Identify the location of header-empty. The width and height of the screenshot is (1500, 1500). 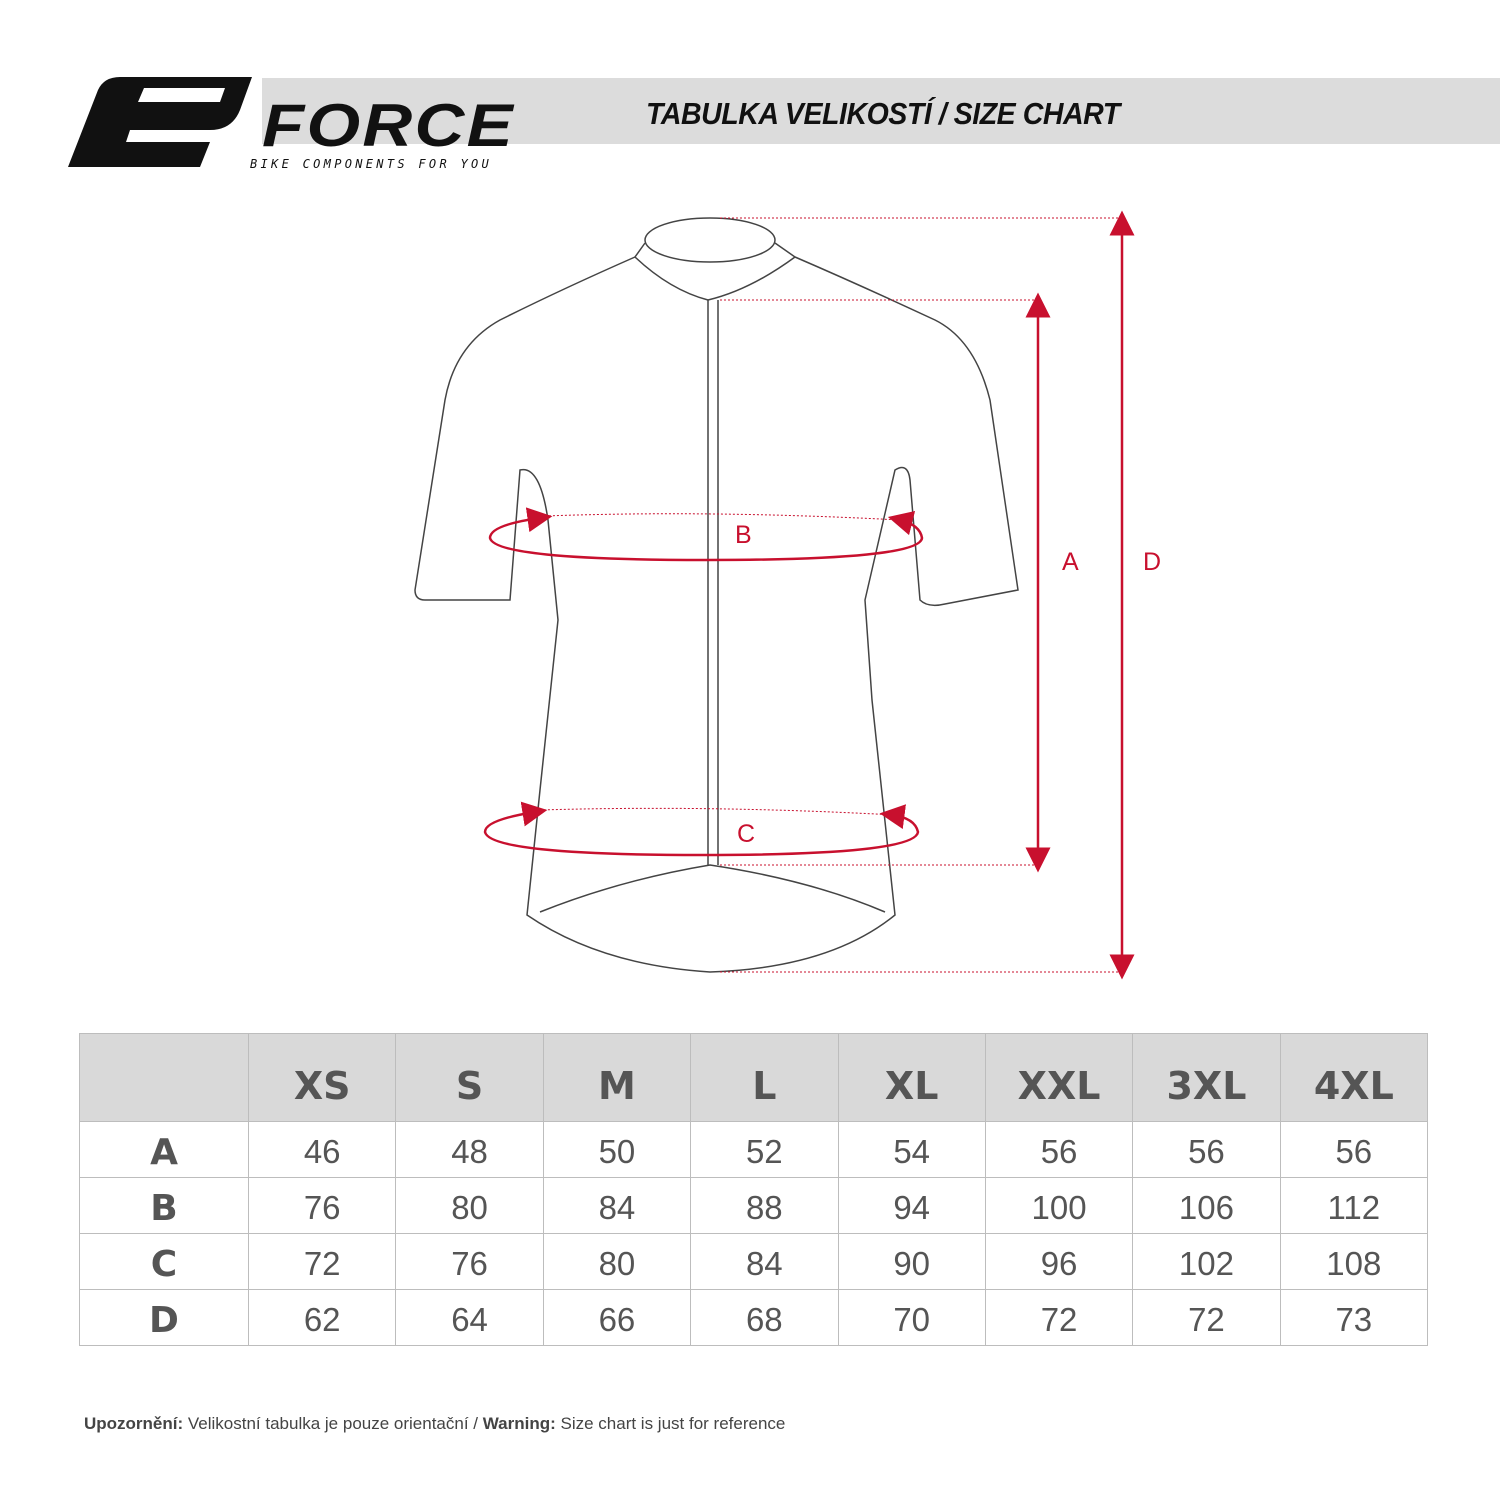
(164, 1077).